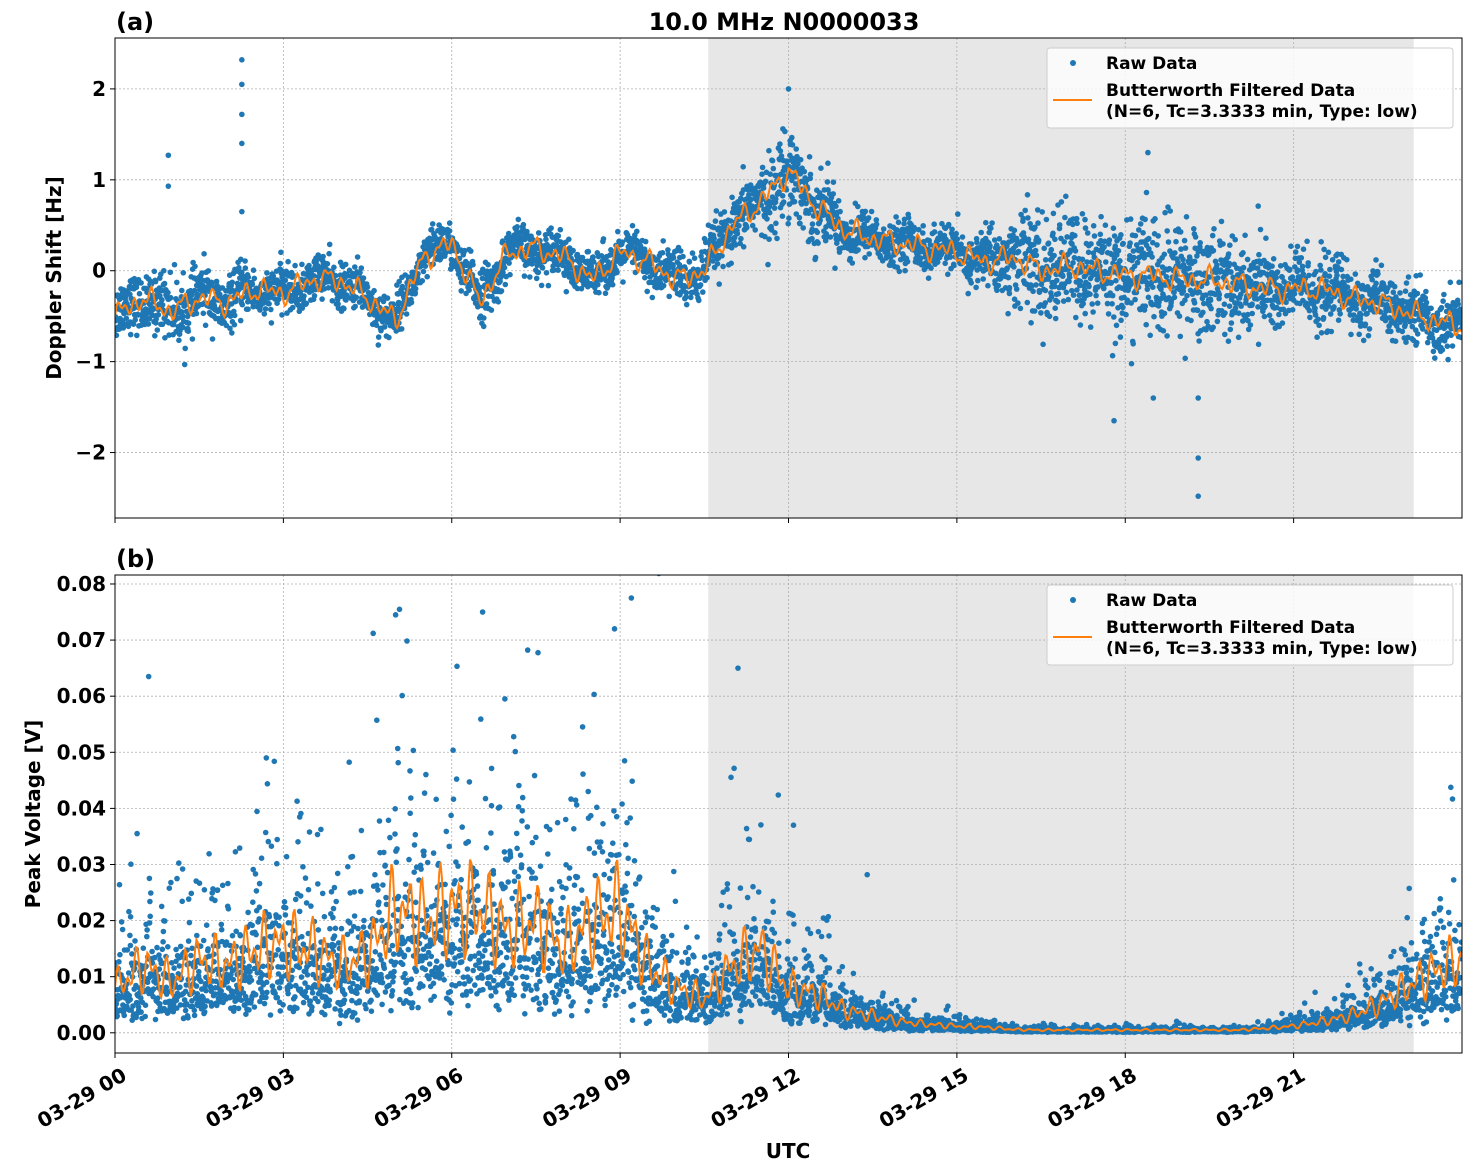  What do you see at coordinates (81, 977) in the screenshot?
I see `y-tick-label: 0.01` at bounding box center [81, 977].